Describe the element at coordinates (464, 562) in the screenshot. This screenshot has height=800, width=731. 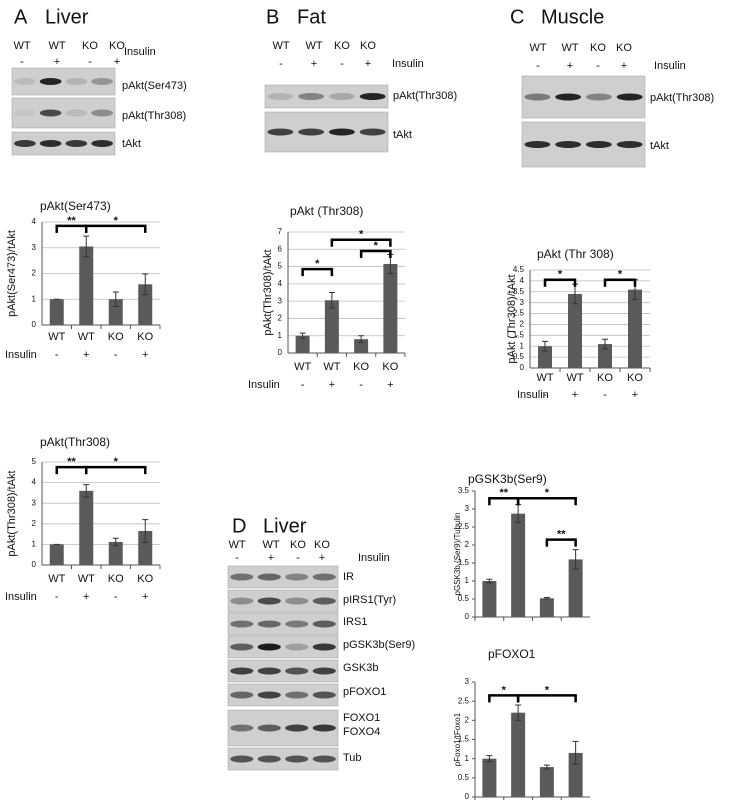
I see `y-tick-label: 1.5` at that location.